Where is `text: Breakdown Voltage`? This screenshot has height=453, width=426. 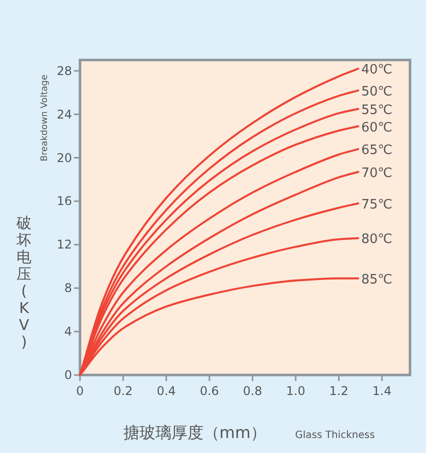
text: Breakdown Voltage is located at coordinates (45, 118).